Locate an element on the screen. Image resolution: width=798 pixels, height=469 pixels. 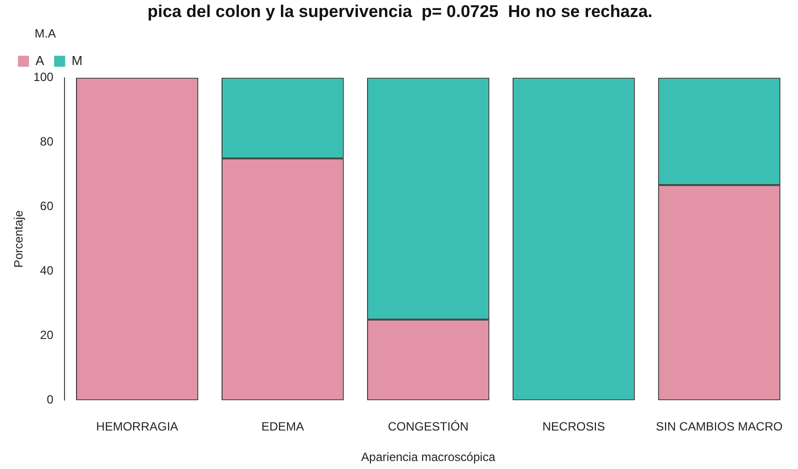
y-axis-title: Porcentaje is located at coordinates (19, 239).